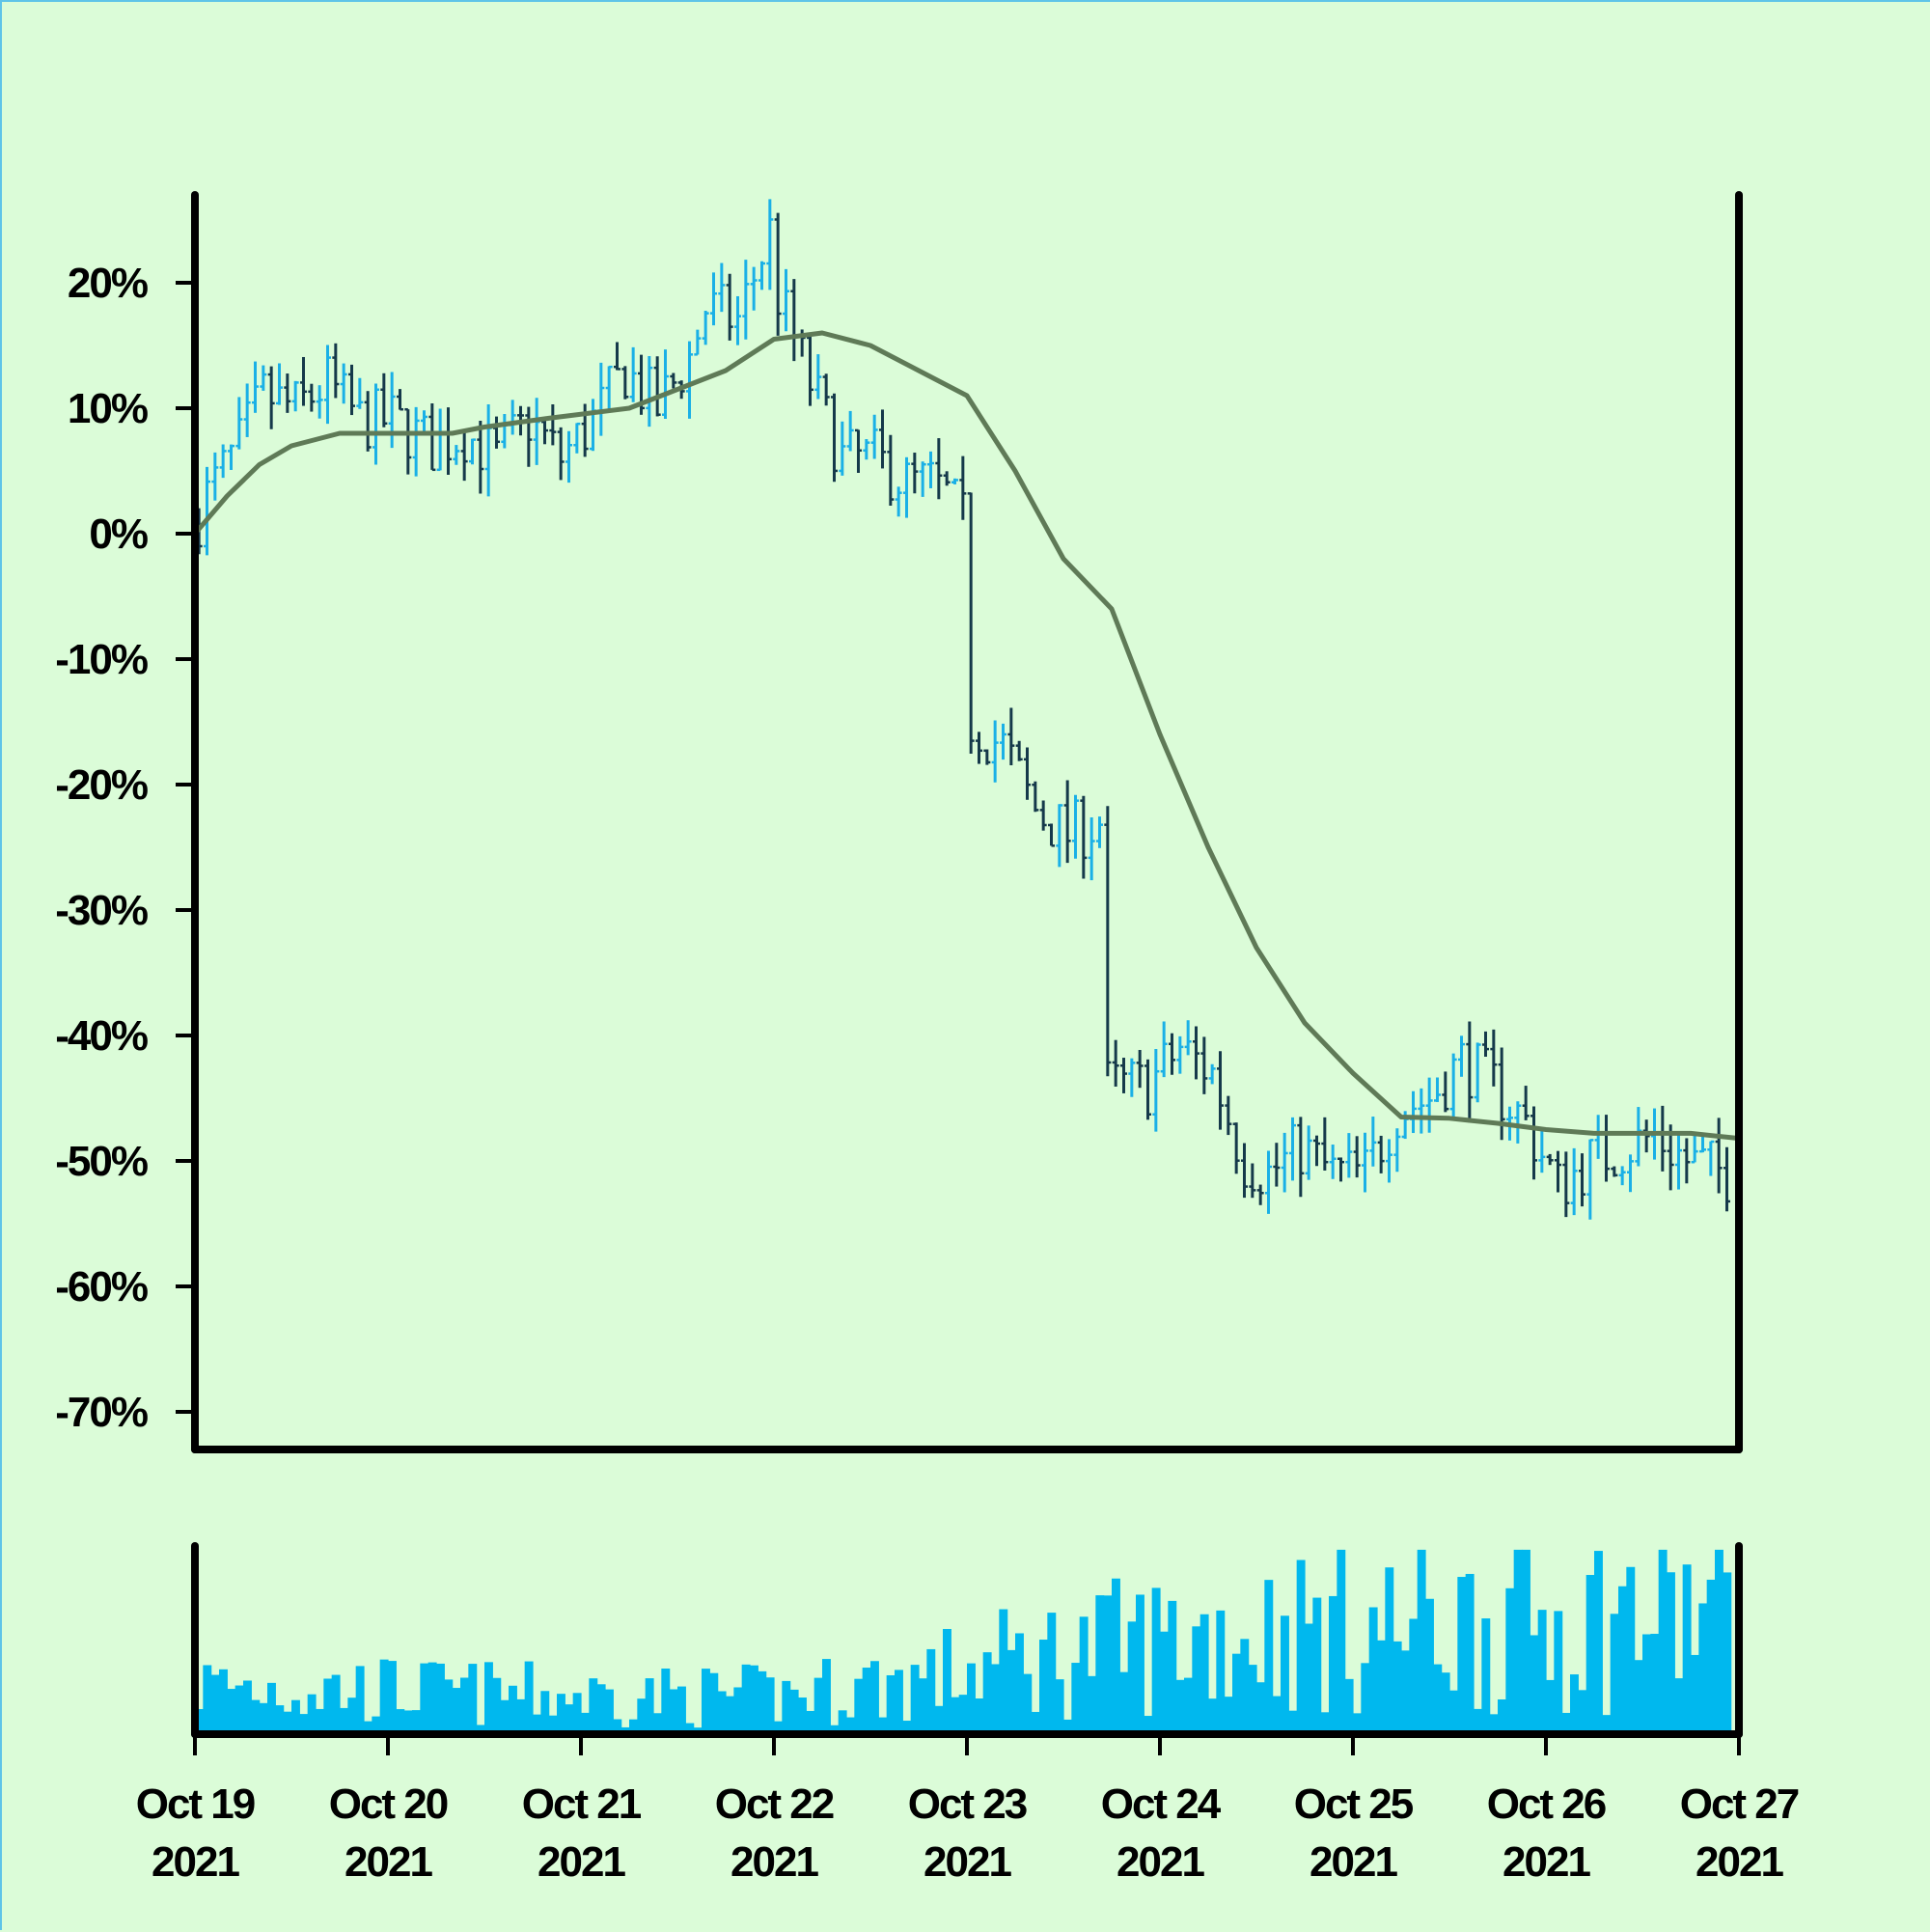 The image size is (1930, 1932). What do you see at coordinates (101, 1412) in the screenshot?
I see `y-tick-label: -70%` at bounding box center [101, 1412].